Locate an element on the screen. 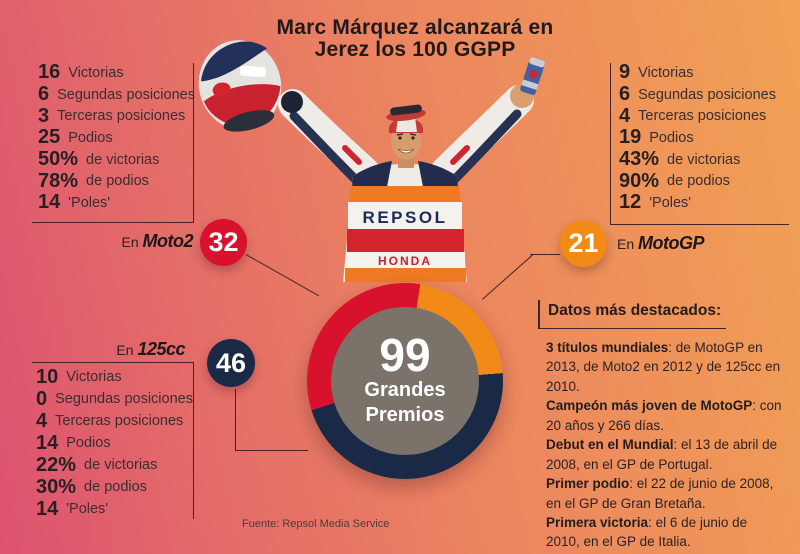 This screenshot has width=800, height=554. stat-value: 9 is located at coordinates (625, 72).